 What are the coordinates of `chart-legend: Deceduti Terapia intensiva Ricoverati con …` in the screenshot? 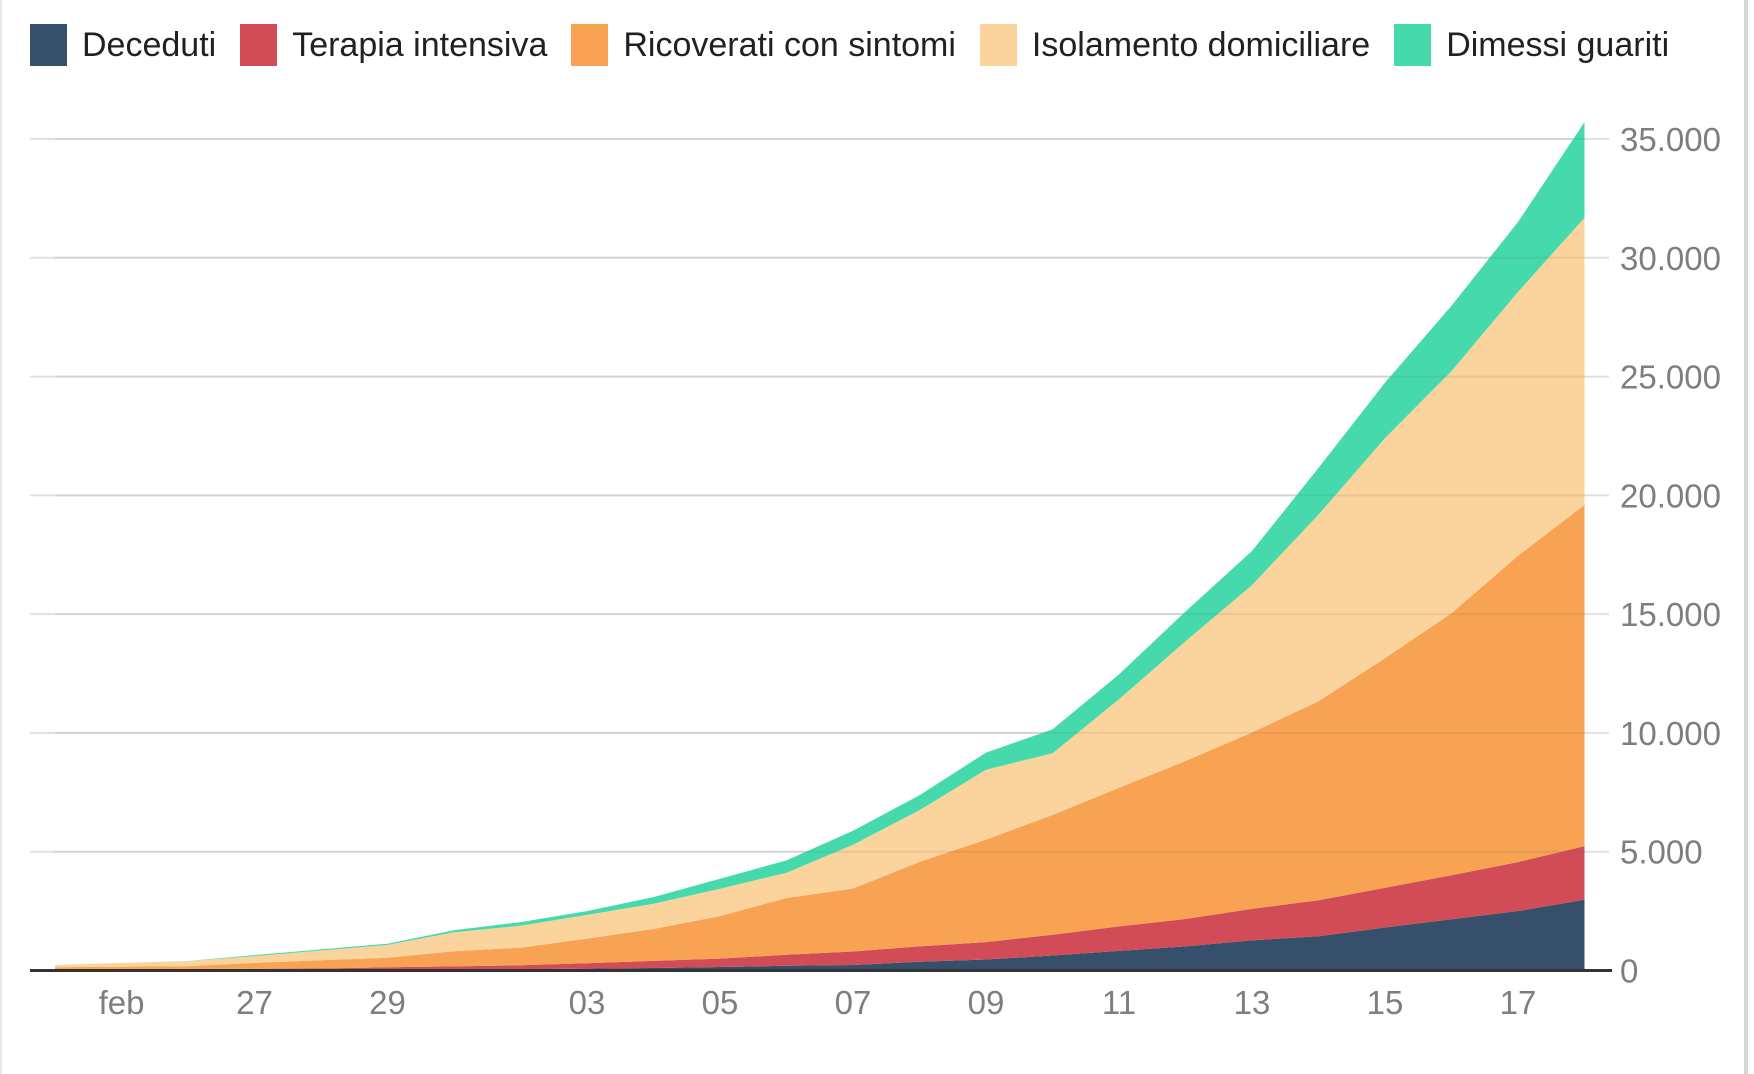 It's located at (849, 45).